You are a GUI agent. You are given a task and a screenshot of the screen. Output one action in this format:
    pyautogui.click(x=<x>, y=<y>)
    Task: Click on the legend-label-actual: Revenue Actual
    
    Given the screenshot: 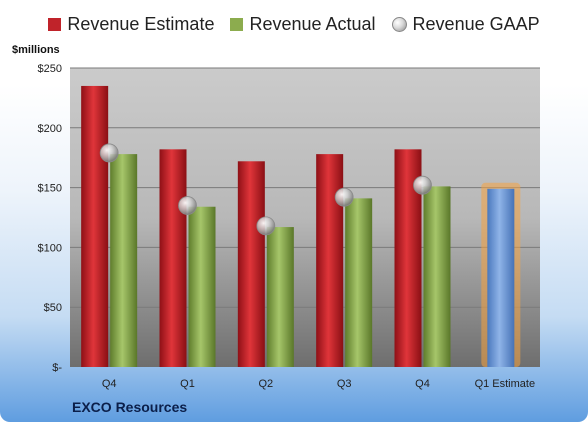 What is the action you would take?
    pyautogui.click(x=312, y=24)
    